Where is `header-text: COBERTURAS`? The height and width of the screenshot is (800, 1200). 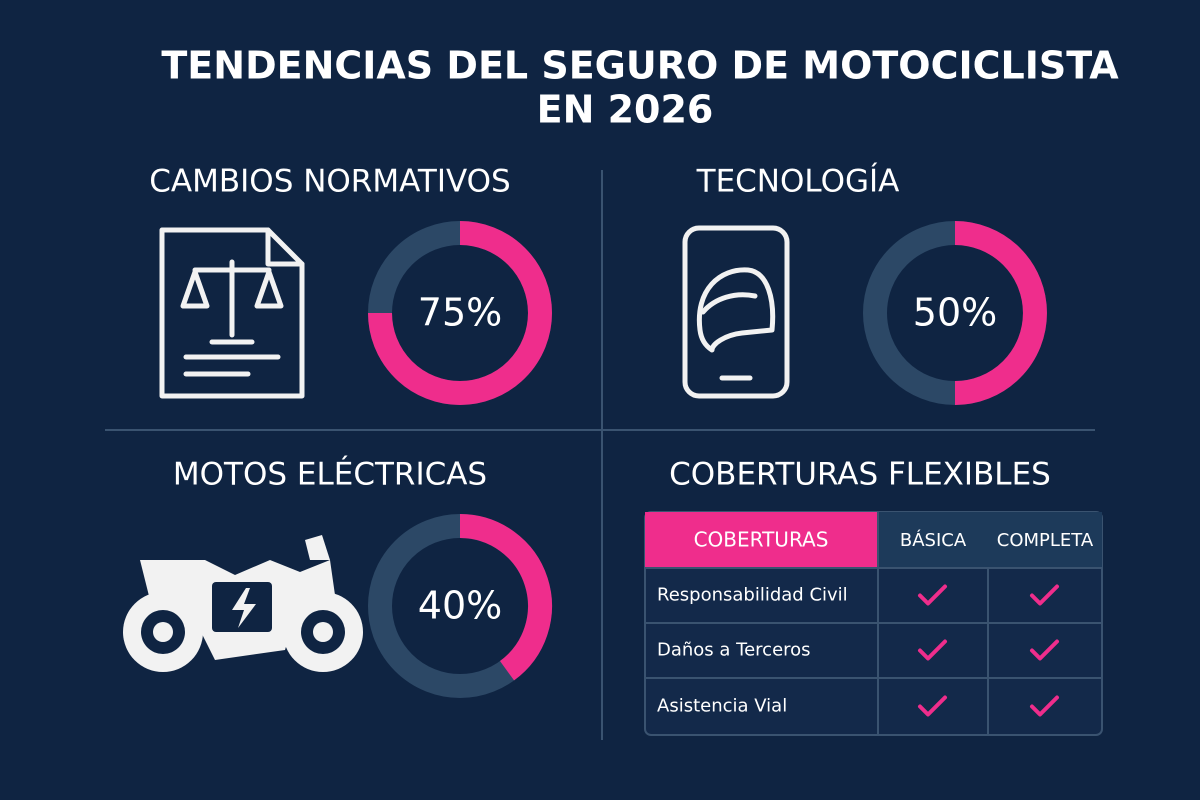
header-text: COBERTURAS is located at coordinates (761, 540).